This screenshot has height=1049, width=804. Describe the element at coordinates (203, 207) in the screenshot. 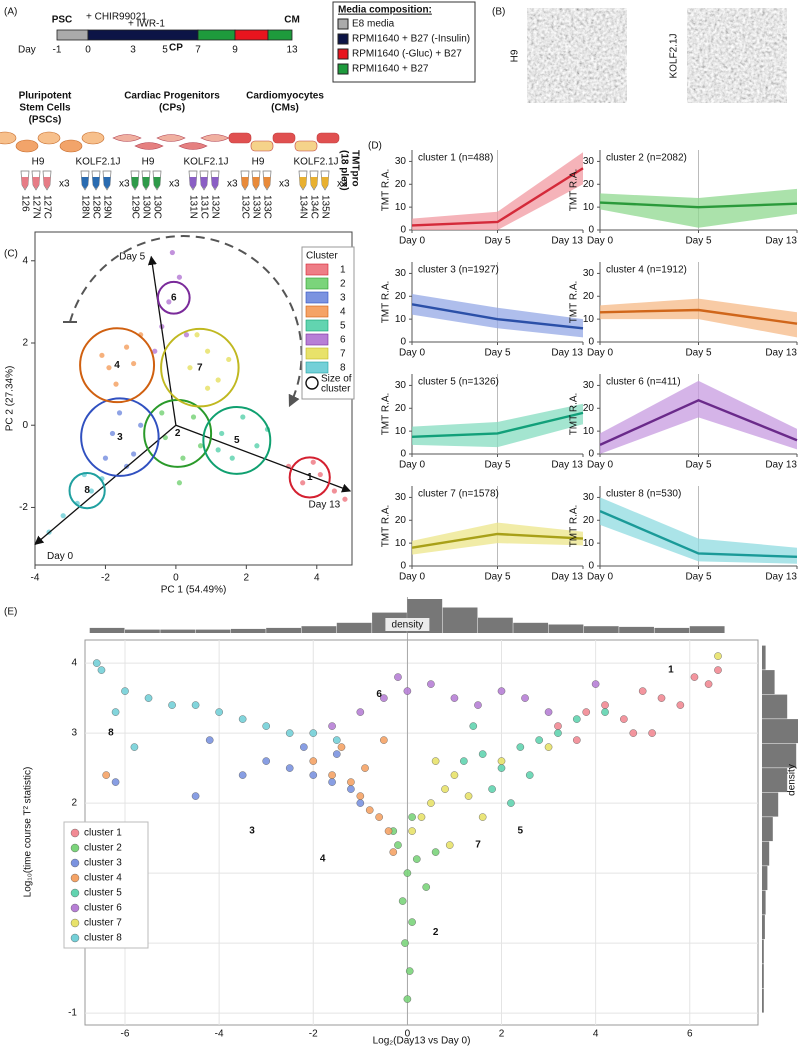

I see `tmt-tag: 131C` at that location.